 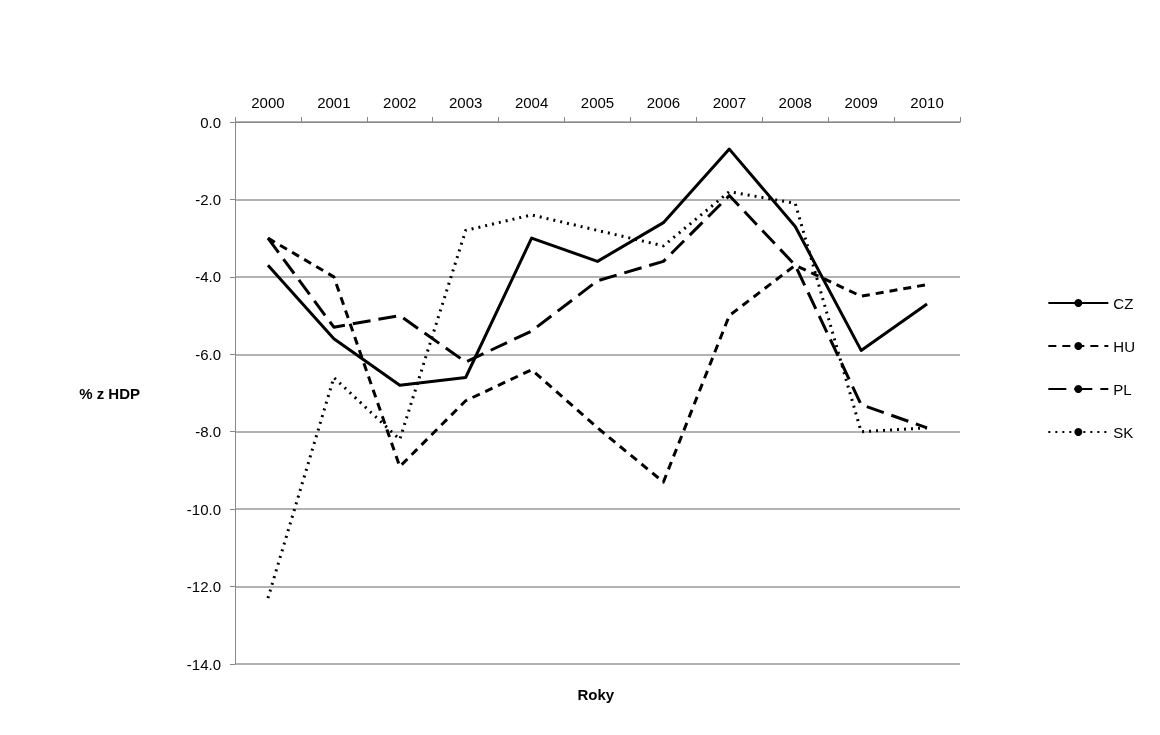 I want to click on x-tick-label: 2000, so click(x=268, y=102).